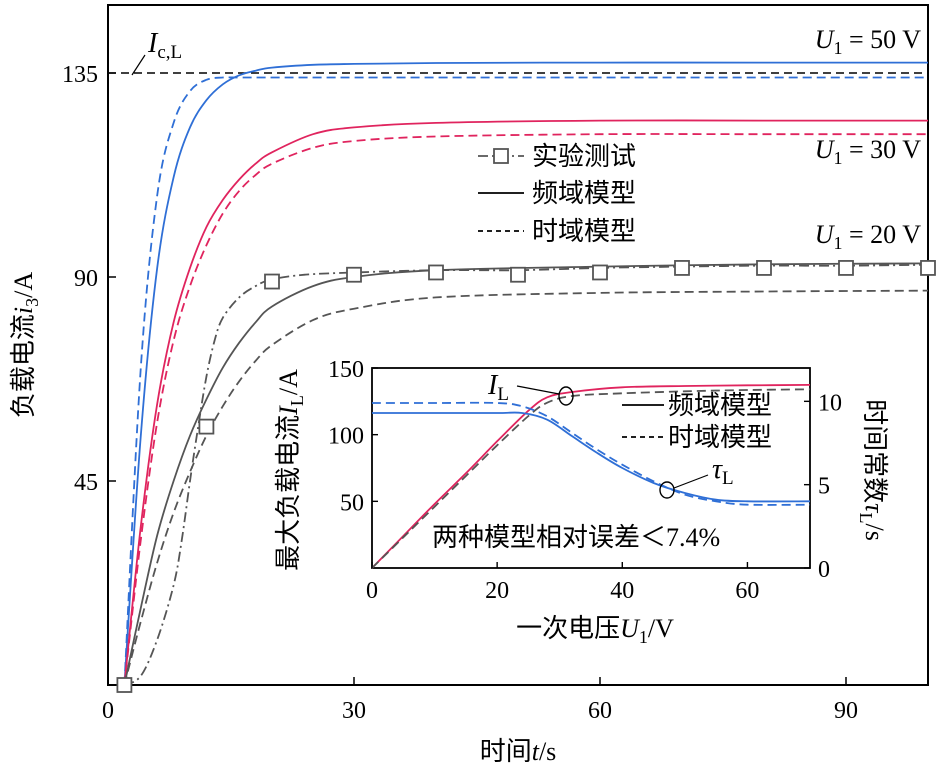  What do you see at coordinates (501, 156) in the screenshot?
I see `legend-marker-square` at bounding box center [501, 156].